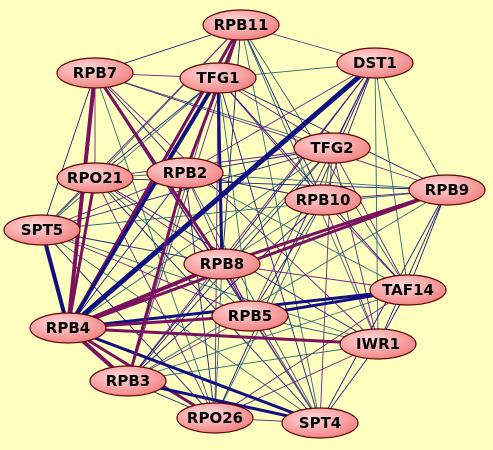 This screenshot has height=450, width=493. I want to click on node-label: RPB3, so click(128, 381).